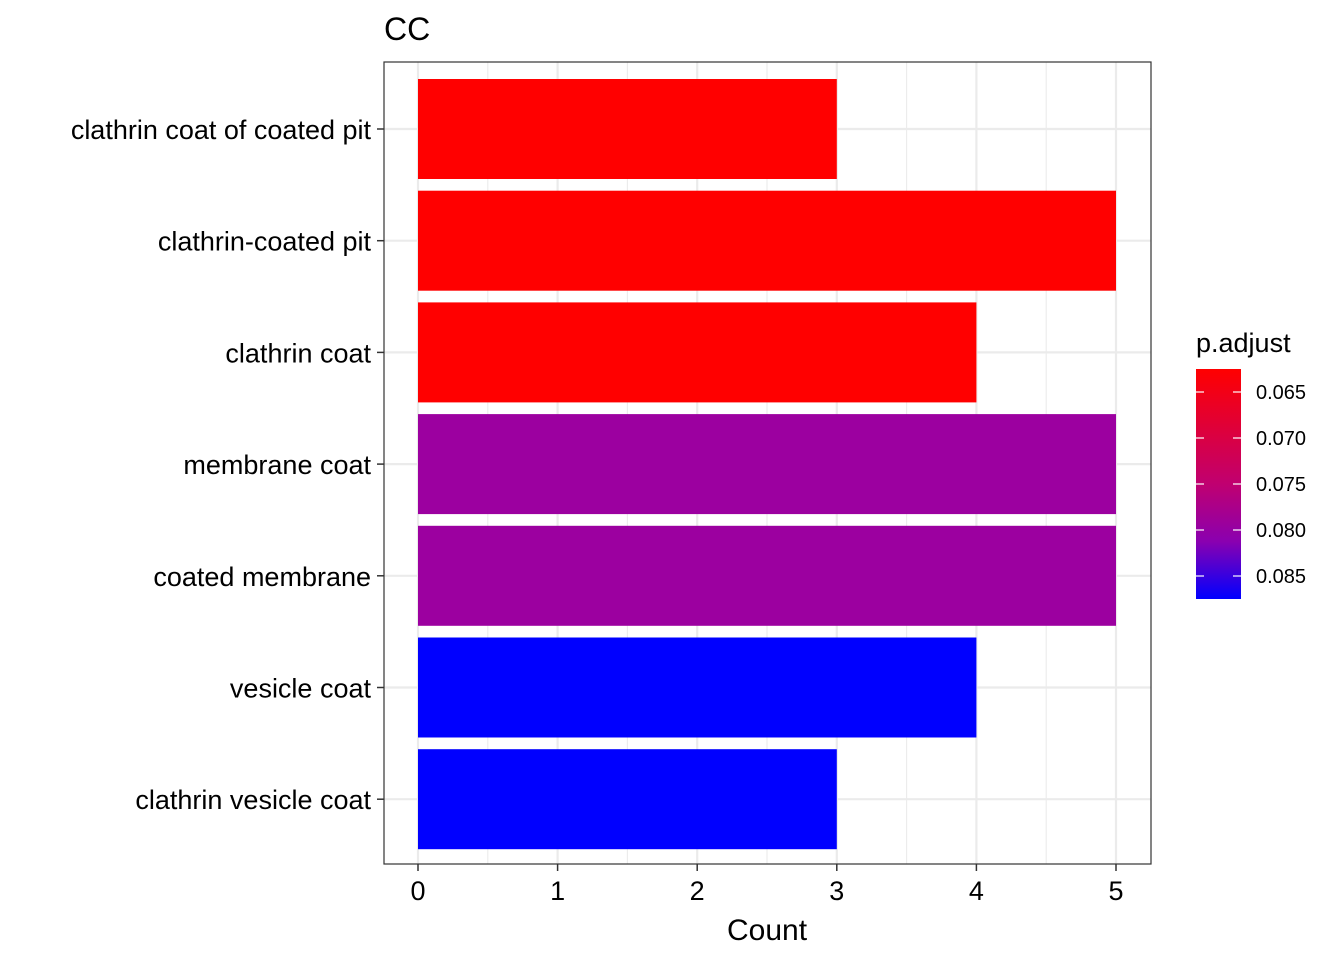 The image size is (1344, 960). I want to click on color-legend: p.adjust 0.065 0.070 0.075 0.080 0.085, so click(1251, 463).